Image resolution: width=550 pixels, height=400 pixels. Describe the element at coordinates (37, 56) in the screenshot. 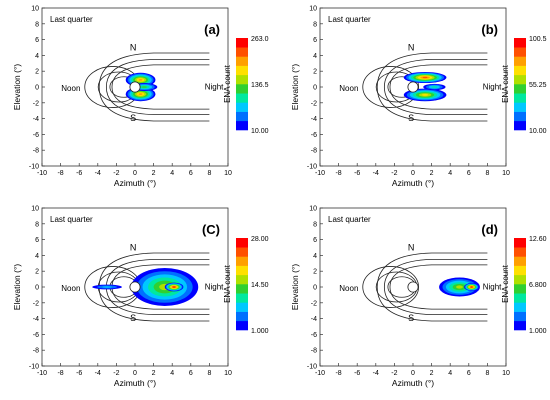

I see `y-tick-label: 4` at that location.